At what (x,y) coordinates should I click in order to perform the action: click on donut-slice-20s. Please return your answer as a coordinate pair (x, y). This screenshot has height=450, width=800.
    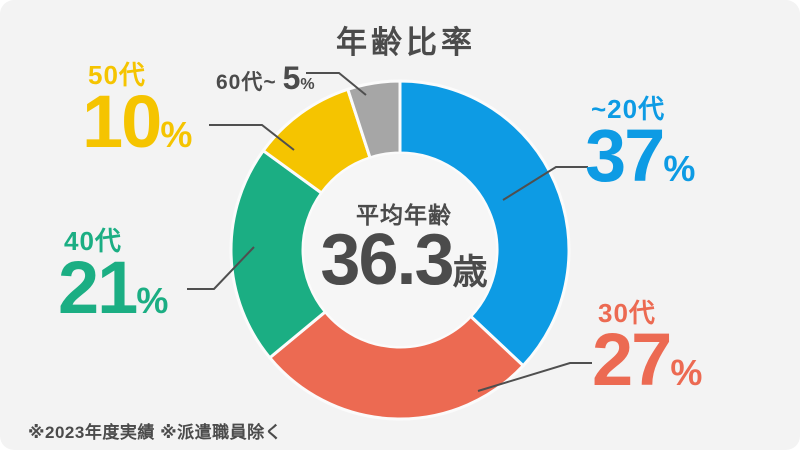
    Looking at the image, I should click on (484, 223).